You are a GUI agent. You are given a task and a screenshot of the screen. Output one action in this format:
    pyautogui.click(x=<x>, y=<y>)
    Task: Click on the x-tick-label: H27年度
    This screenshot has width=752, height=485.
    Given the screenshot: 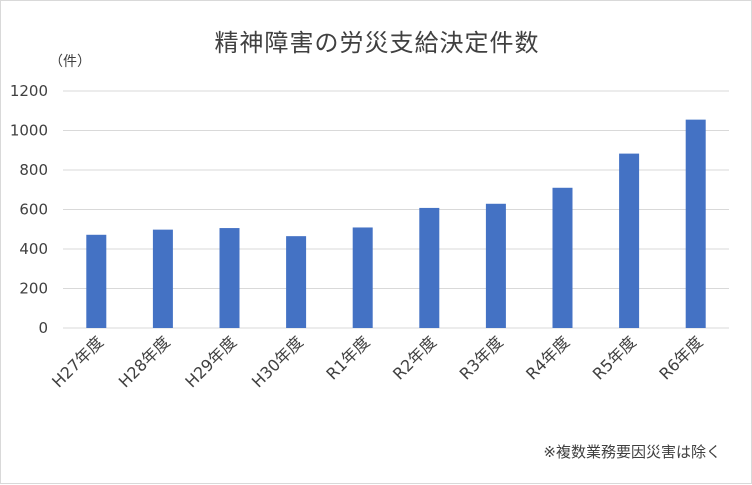 What is the action you would take?
    pyautogui.click(x=77, y=361)
    